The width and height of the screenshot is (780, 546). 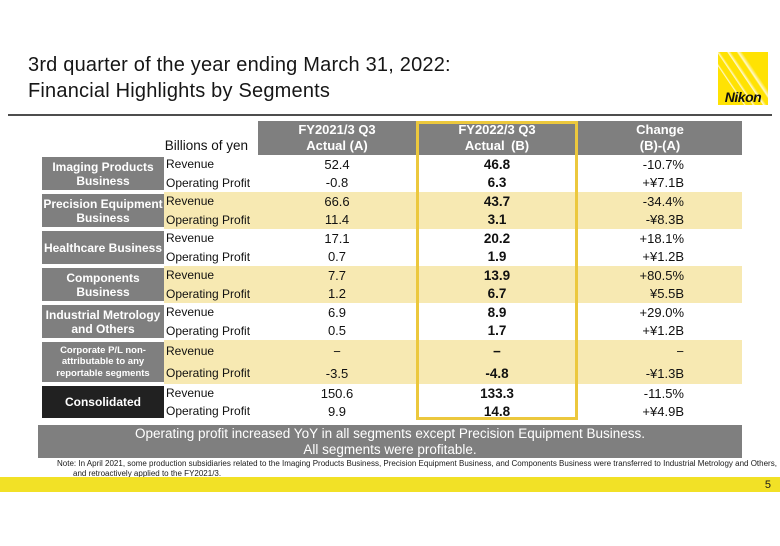 What do you see at coordinates (337, 312) in the screenshot?
I see `value-revenue-a: 6.9` at bounding box center [337, 312].